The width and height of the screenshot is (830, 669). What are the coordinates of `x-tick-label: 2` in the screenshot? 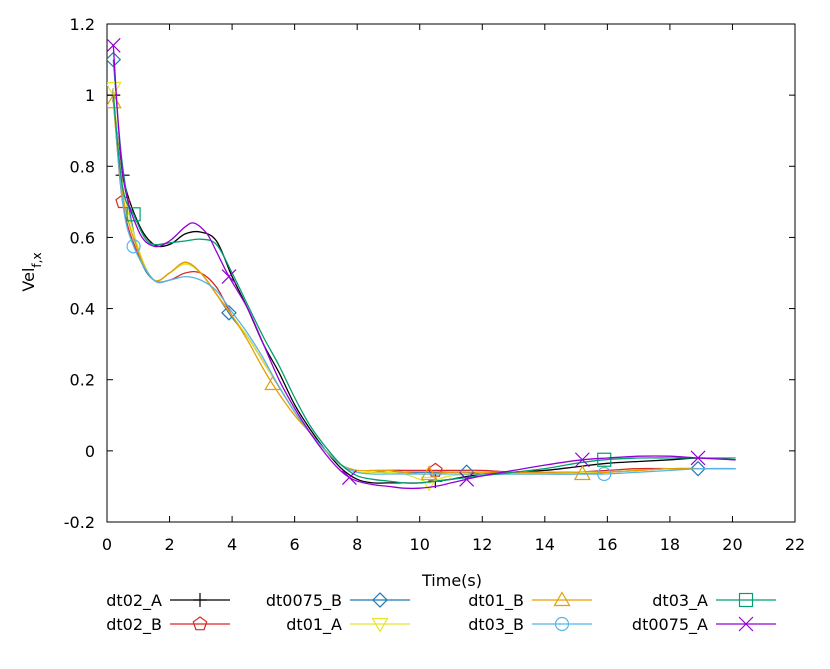 It's located at (169, 544).